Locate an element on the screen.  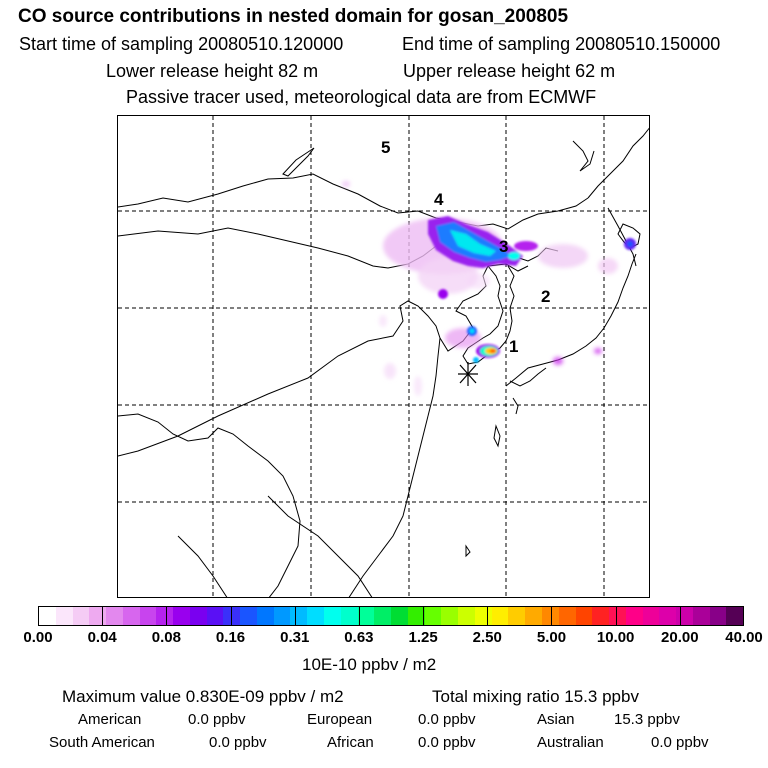
region-value: 15.3 ppbv is located at coordinates (647, 719).